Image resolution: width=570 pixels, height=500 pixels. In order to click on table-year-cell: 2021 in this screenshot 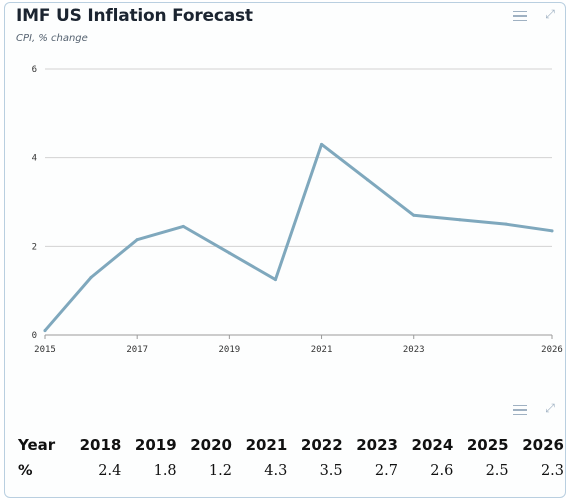, I will do `click(266, 445)`.